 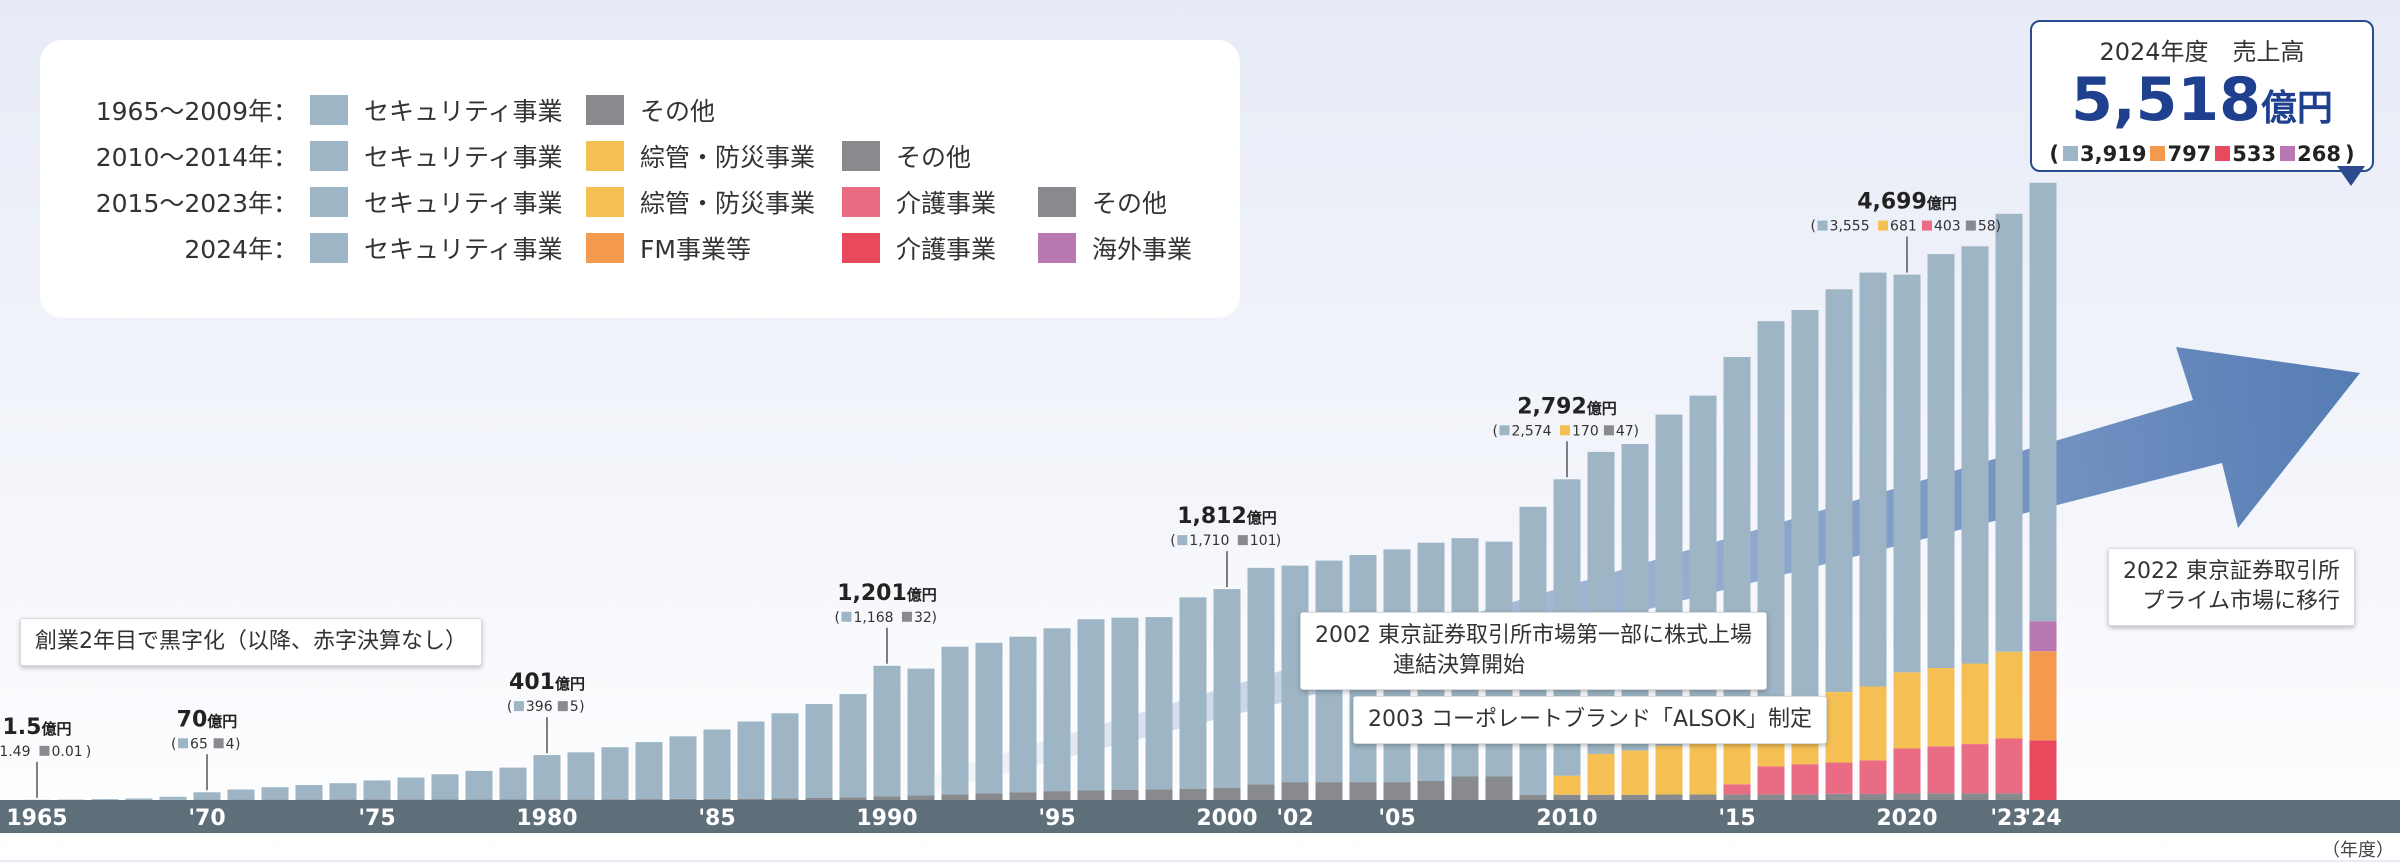 I want to click on x-tick-label: '05, so click(x=1396, y=818).